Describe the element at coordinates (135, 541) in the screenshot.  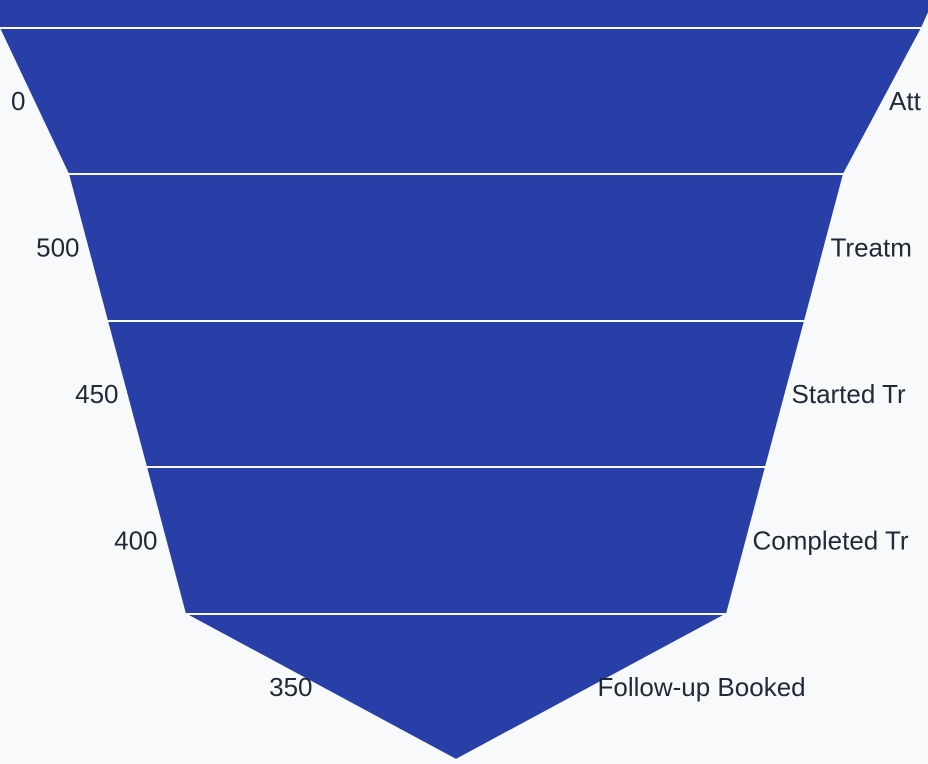
I see `funnel-value-label: 400` at that location.